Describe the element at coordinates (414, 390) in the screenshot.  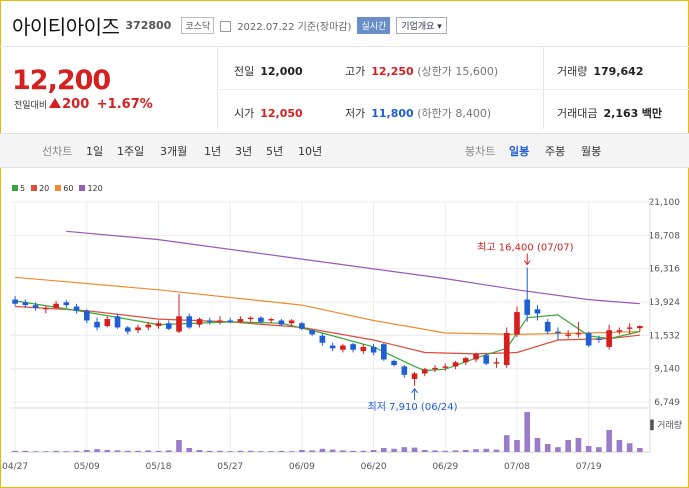
I see `low-arrow-icon` at that location.